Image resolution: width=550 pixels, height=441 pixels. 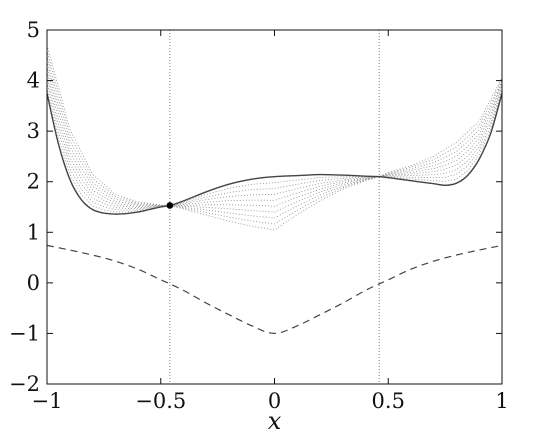 I want to click on x-tick-label: 1, so click(x=501, y=401).